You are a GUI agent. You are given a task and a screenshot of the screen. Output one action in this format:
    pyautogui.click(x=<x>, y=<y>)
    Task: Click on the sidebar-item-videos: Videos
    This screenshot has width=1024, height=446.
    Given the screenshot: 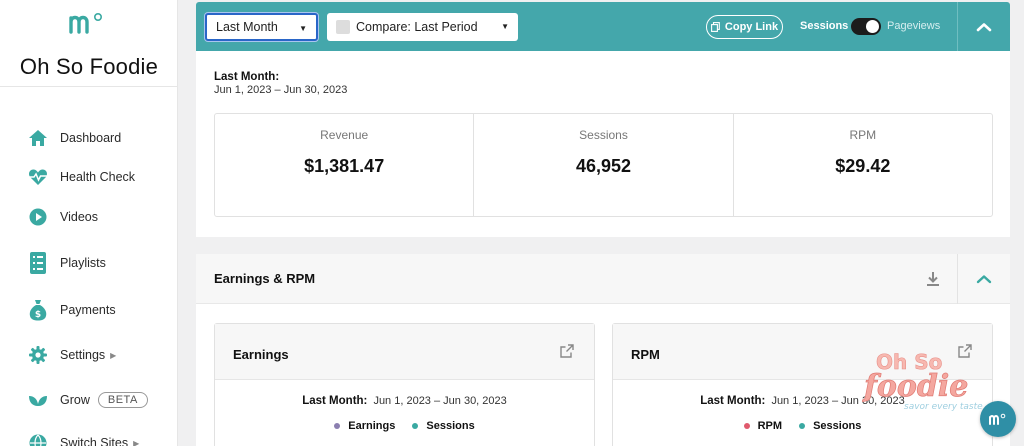 What is the action you would take?
    pyautogui.click(x=63, y=217)
    